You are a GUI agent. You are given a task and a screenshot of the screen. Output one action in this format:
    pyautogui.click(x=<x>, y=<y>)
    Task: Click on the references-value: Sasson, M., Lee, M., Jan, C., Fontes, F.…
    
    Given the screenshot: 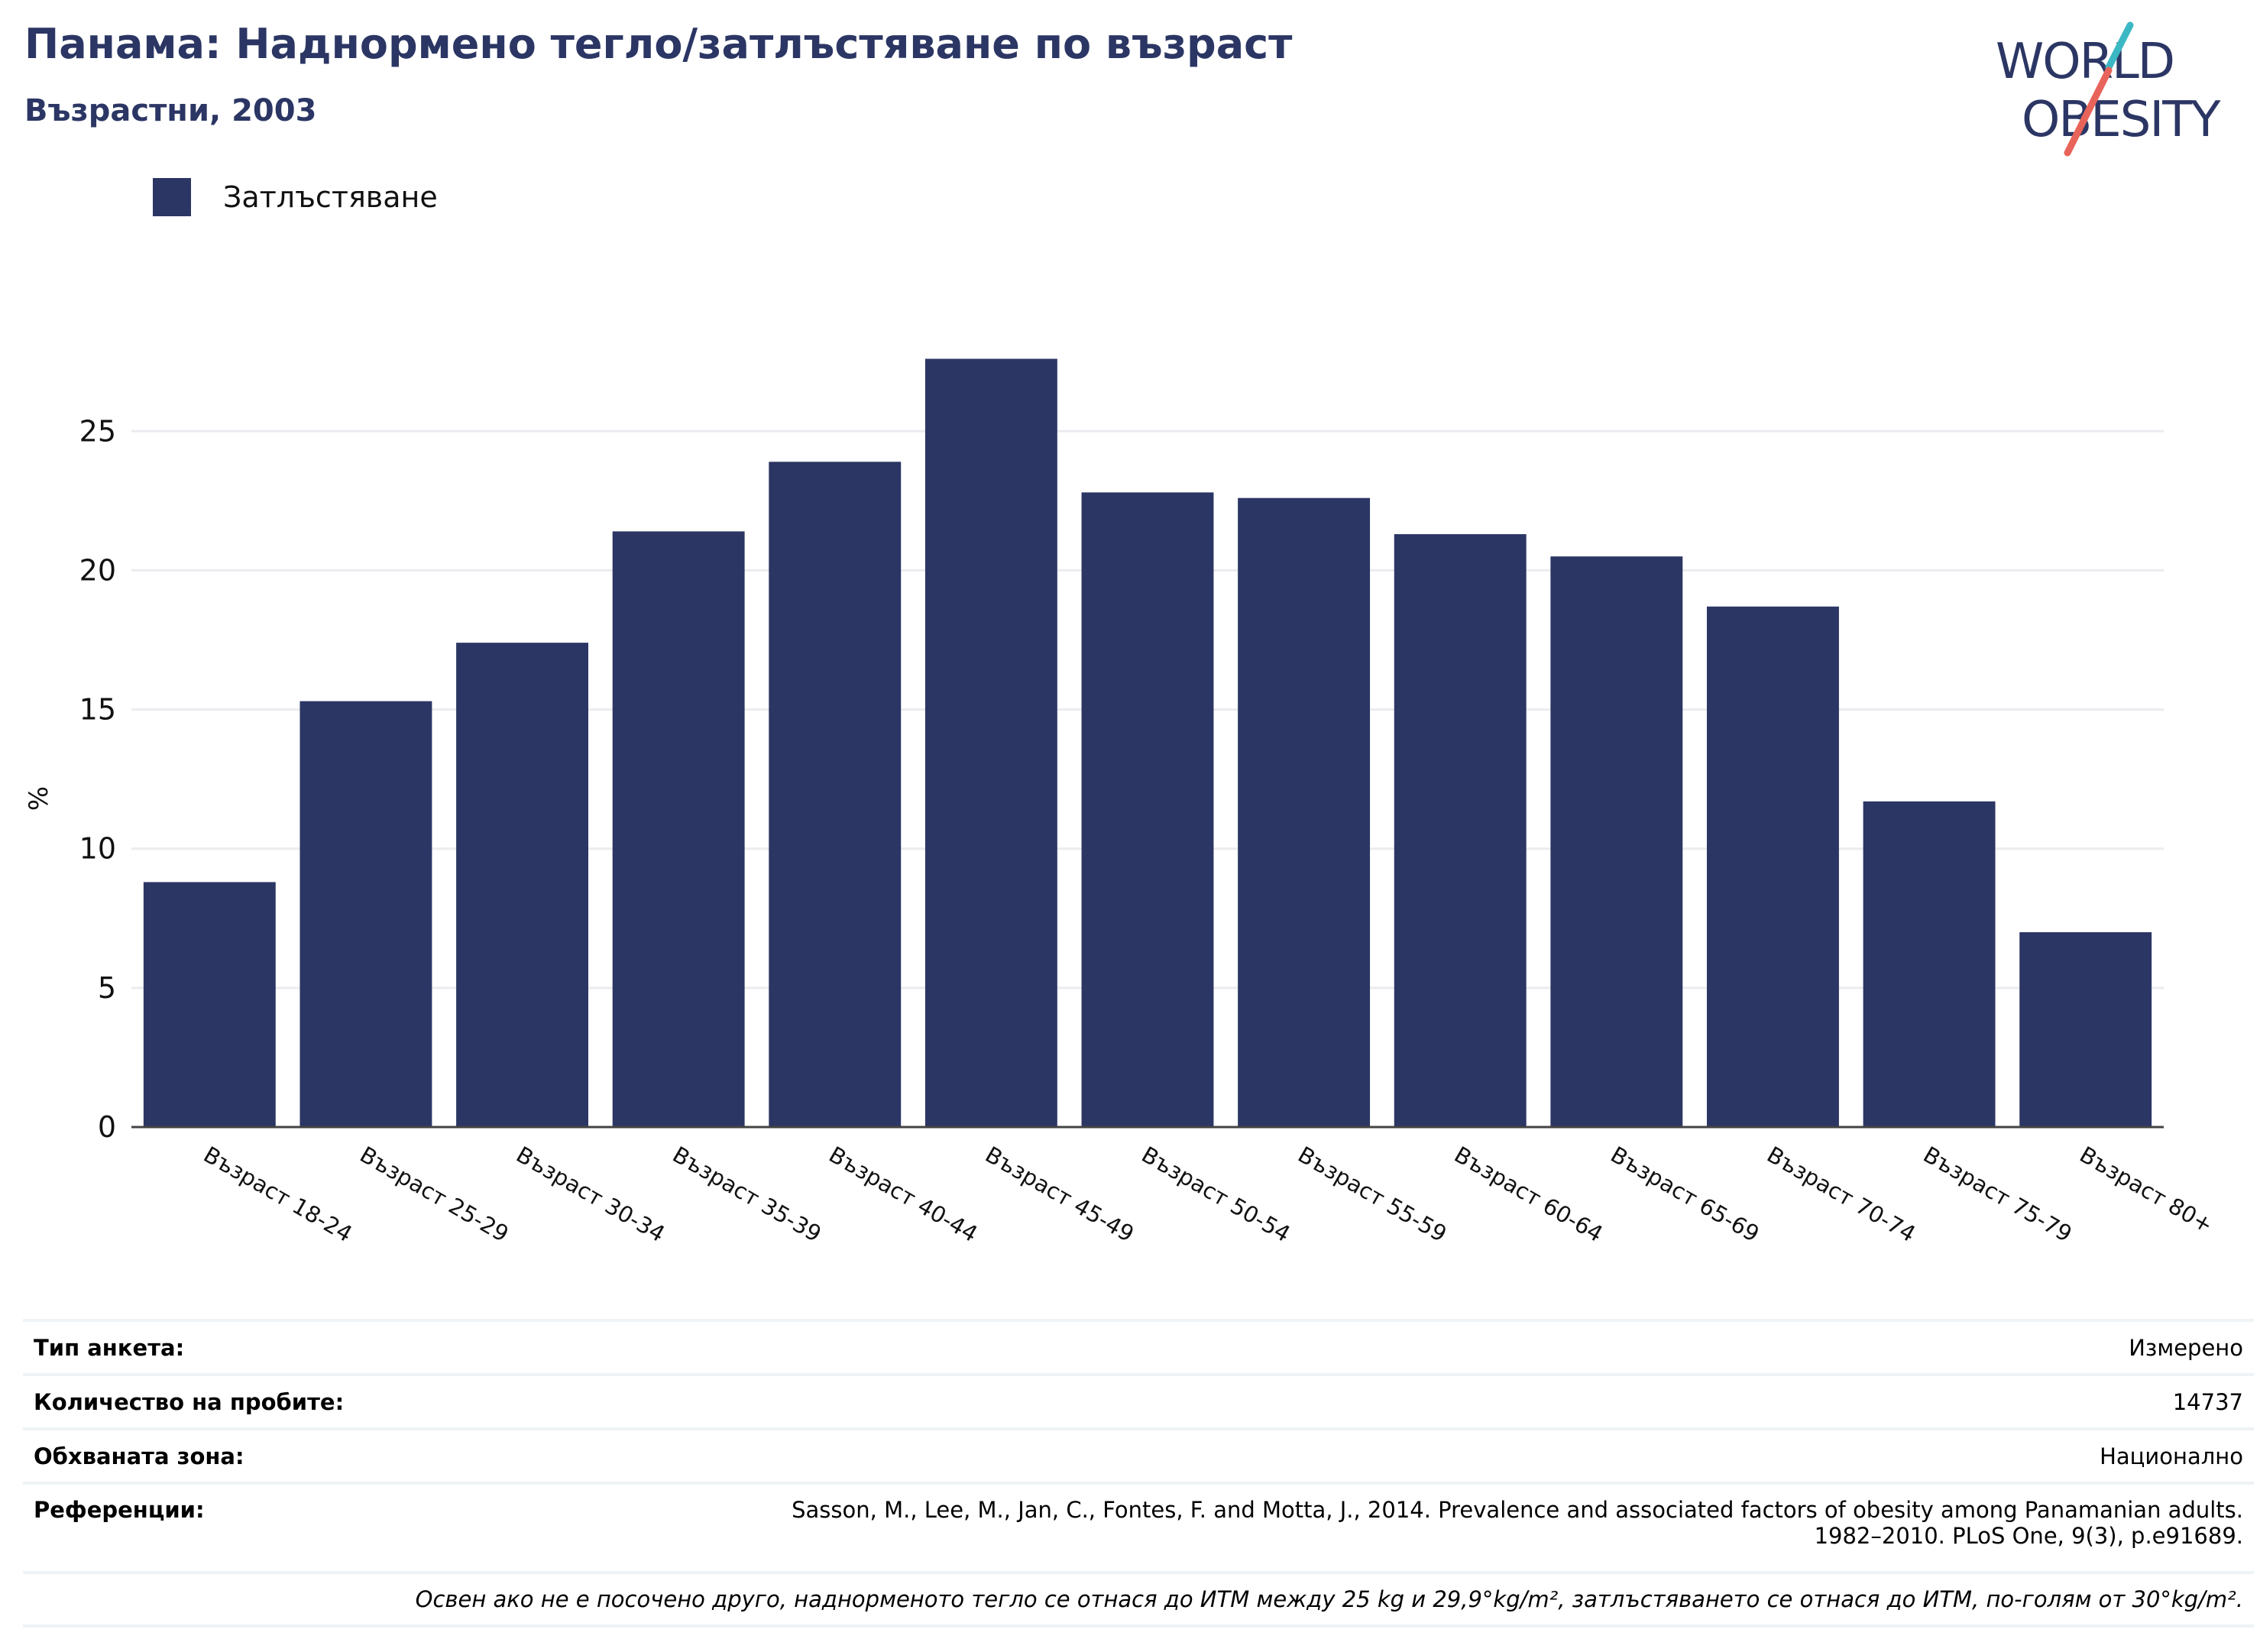 What is the action you would take?
    pyautogui.click(x=1343, y=1528)
    